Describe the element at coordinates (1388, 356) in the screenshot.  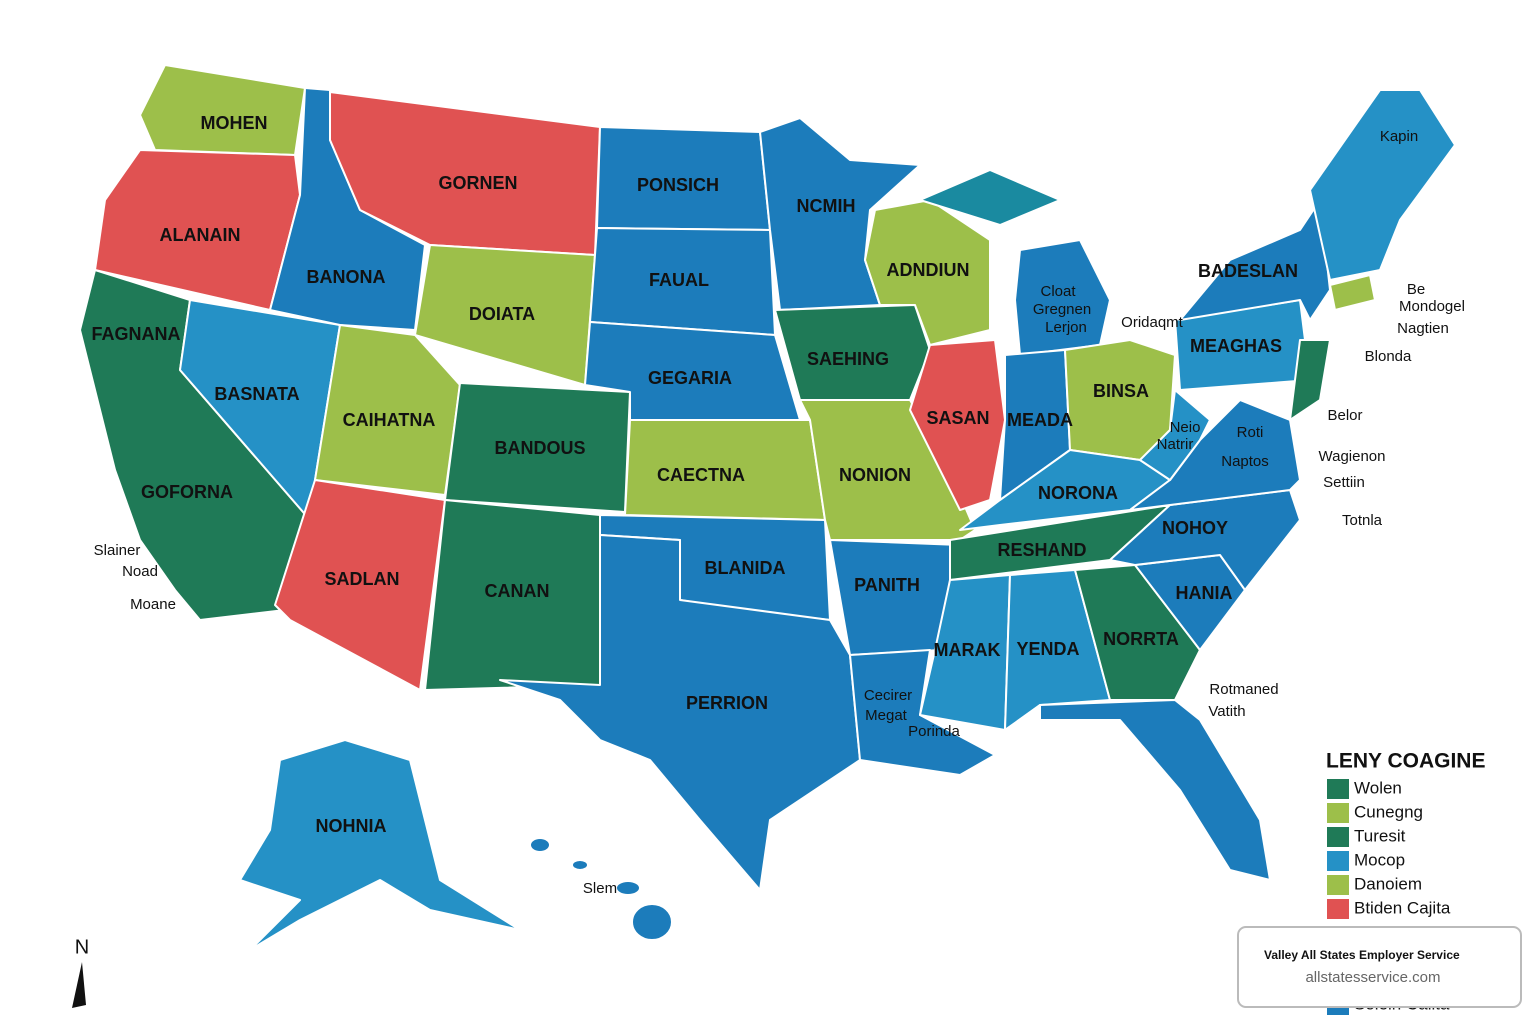
I see `label: Blonda` at that location.